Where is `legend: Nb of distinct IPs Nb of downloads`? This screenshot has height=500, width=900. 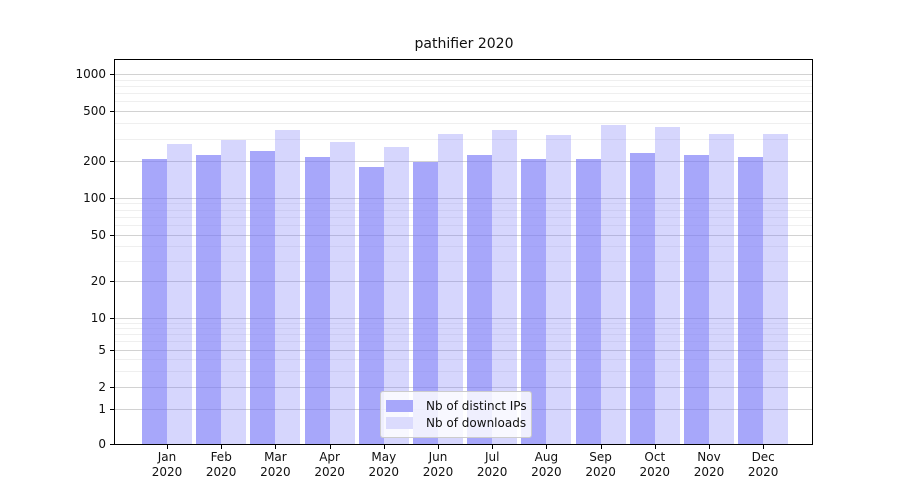 legend: Nb of distinct IPs Nb of downloads is located at coordinates (456, 414).